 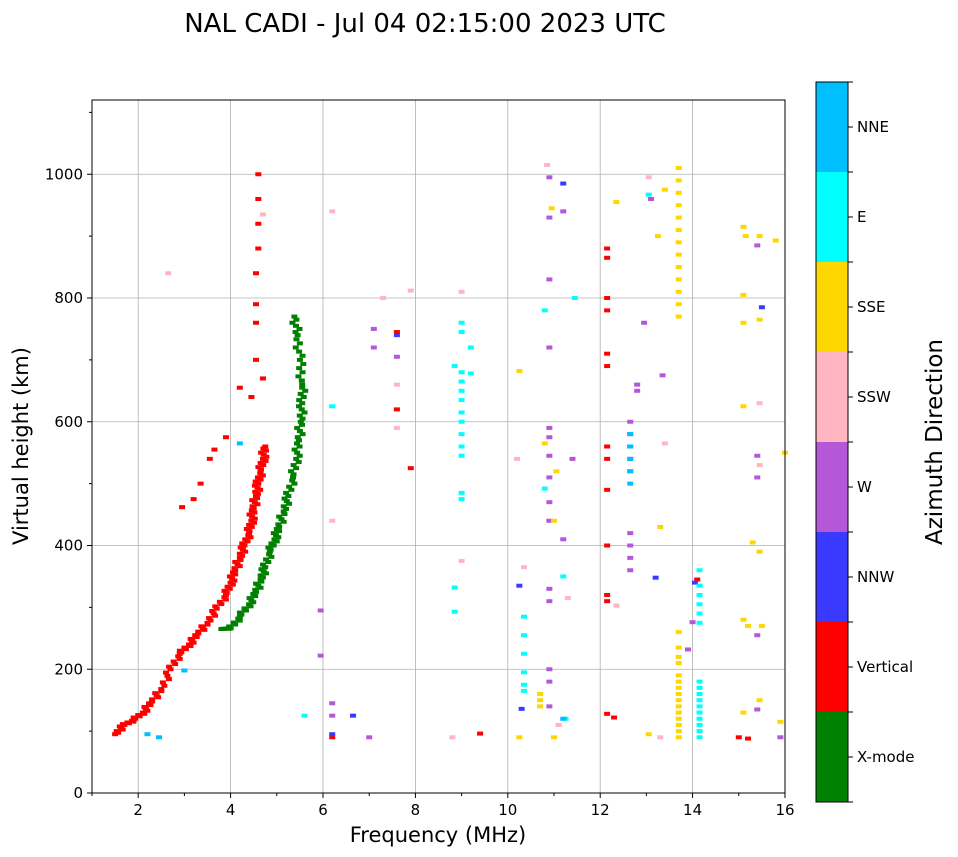 What do you see at coordinates (861, 217) in the screenshot?
I see `colorbar-label: E` at bounding box center [861, 217].